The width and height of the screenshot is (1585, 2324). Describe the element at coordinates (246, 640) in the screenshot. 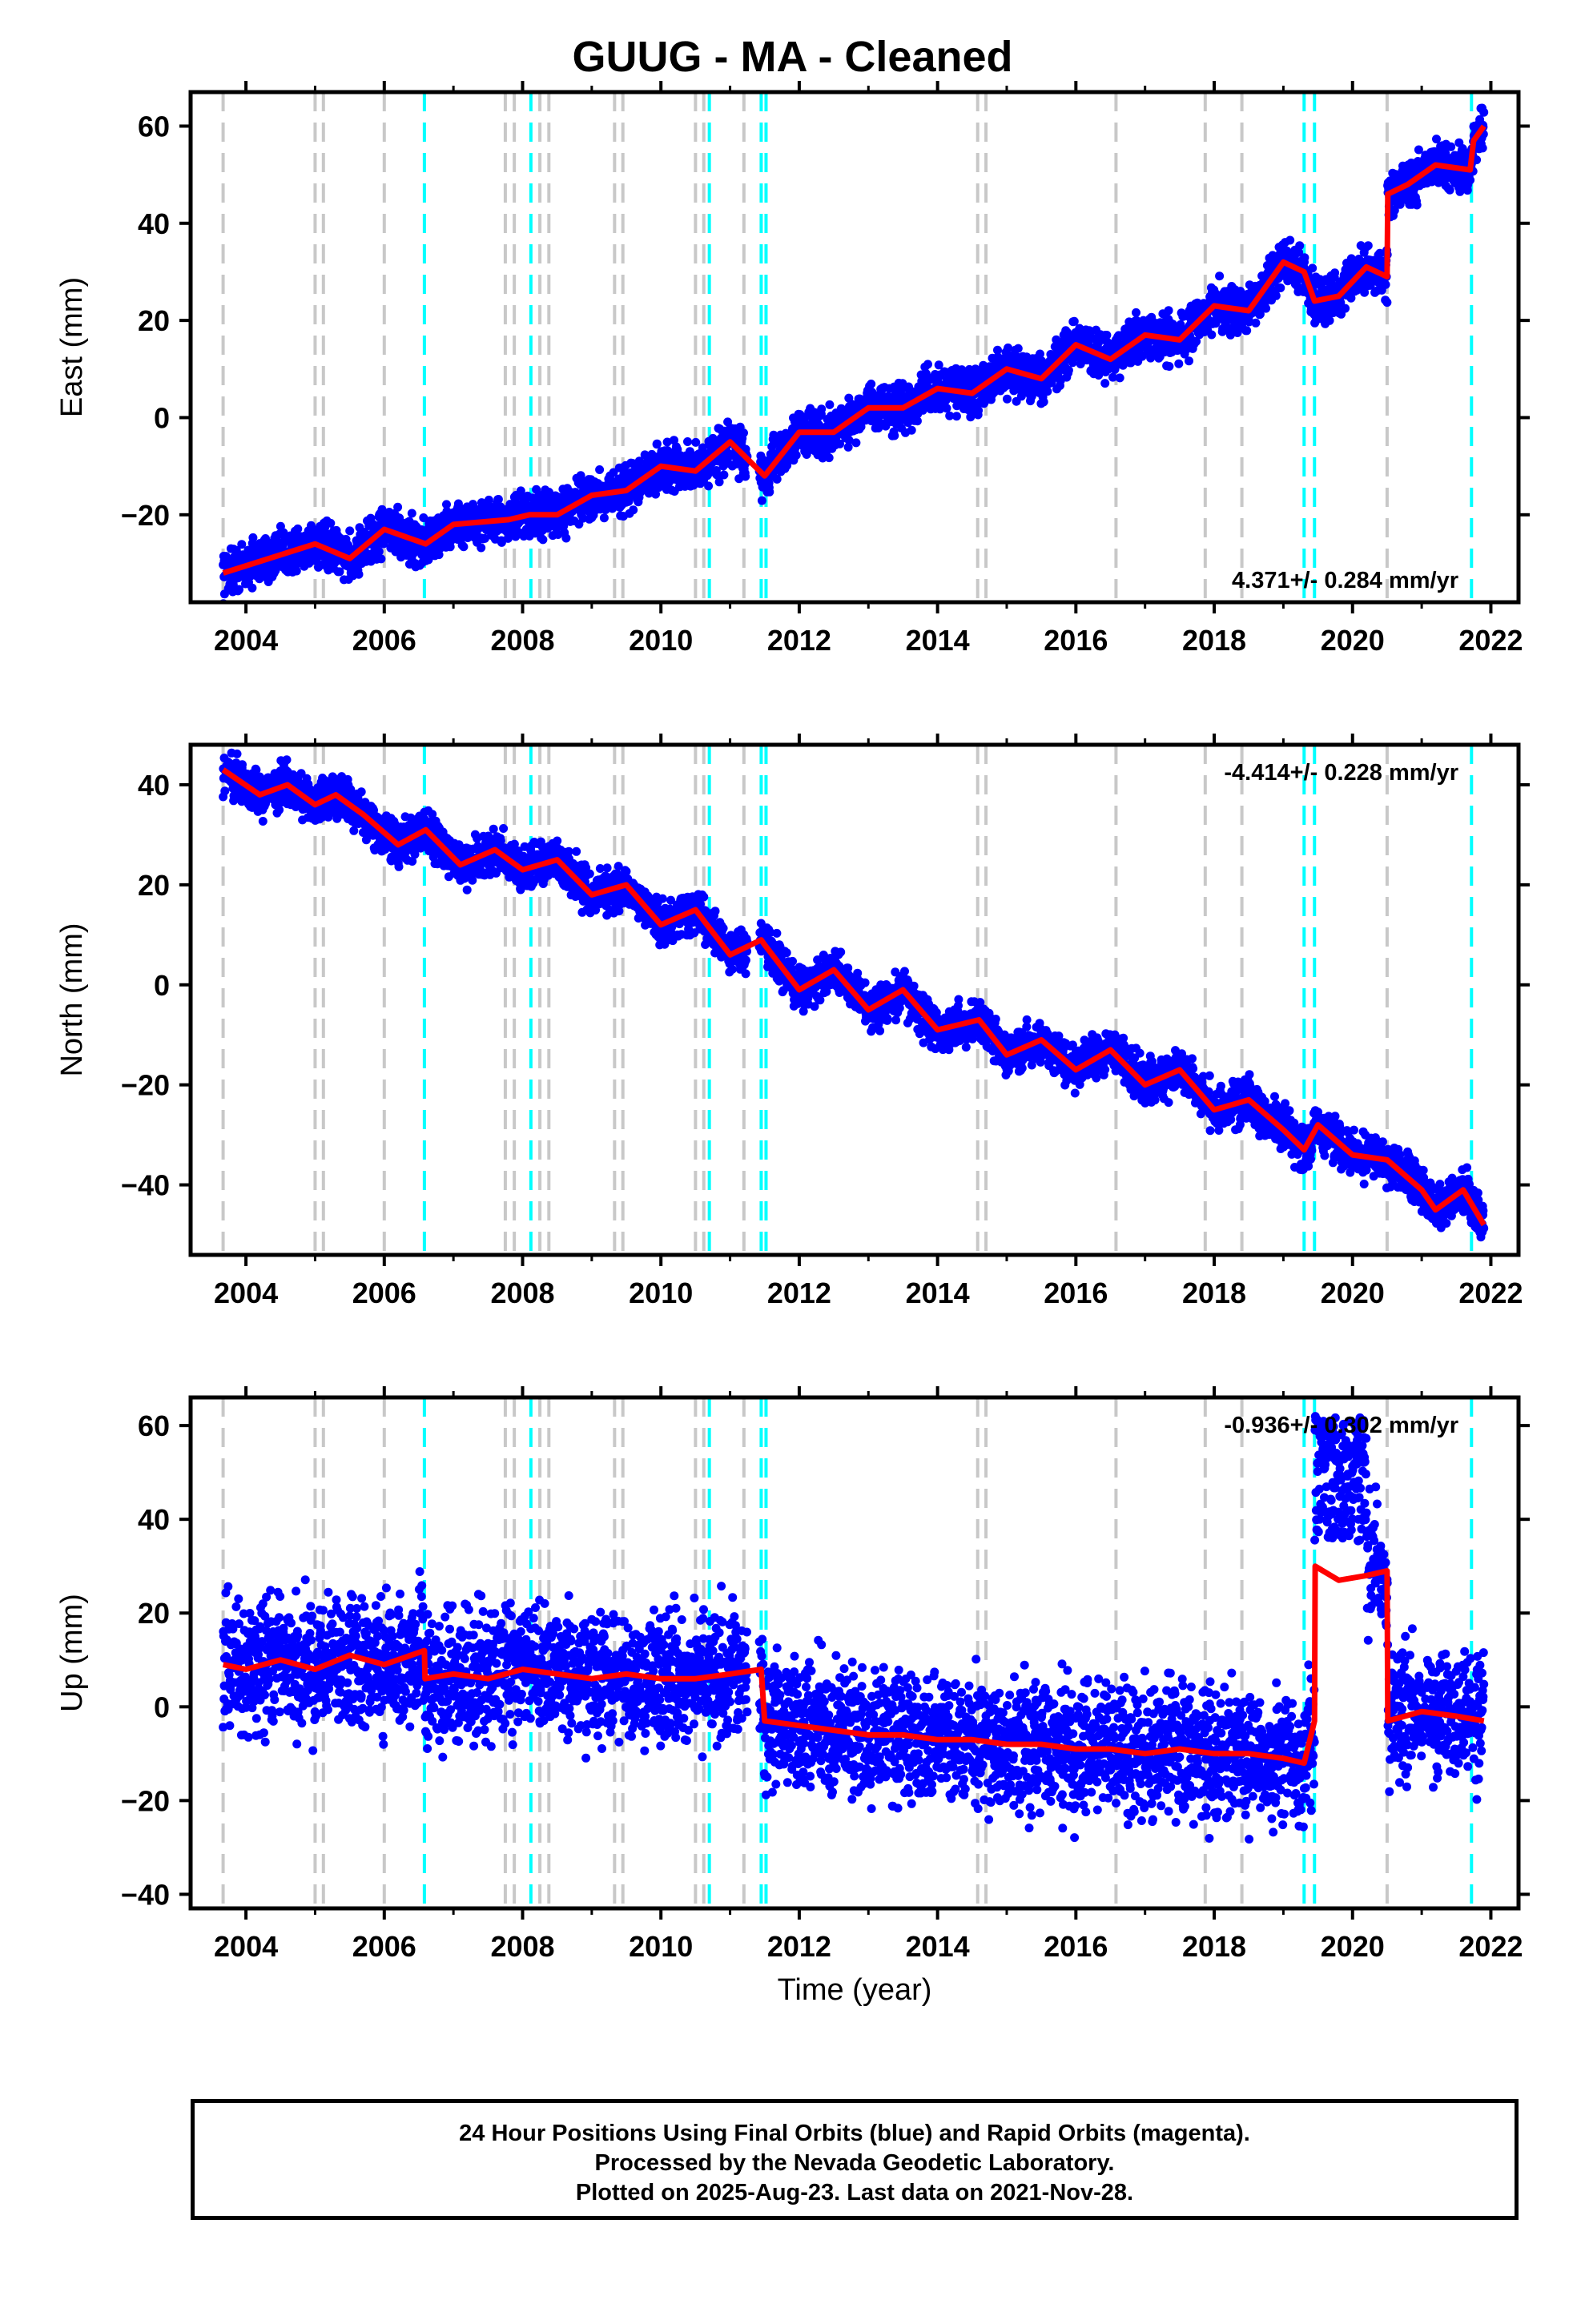

I see `x-tick-label: 2004` at that location.